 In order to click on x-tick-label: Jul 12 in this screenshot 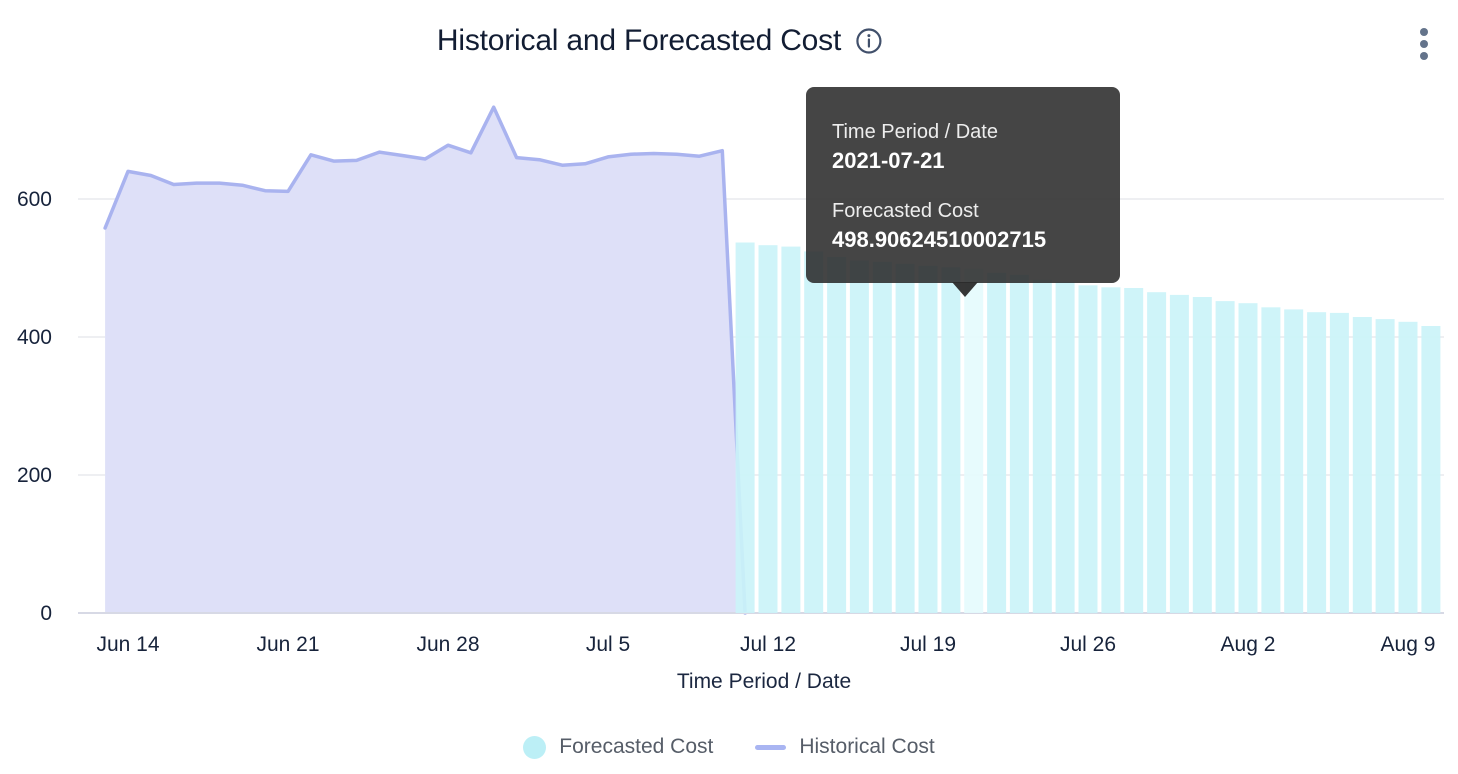, I will do `click(768, 644)`.